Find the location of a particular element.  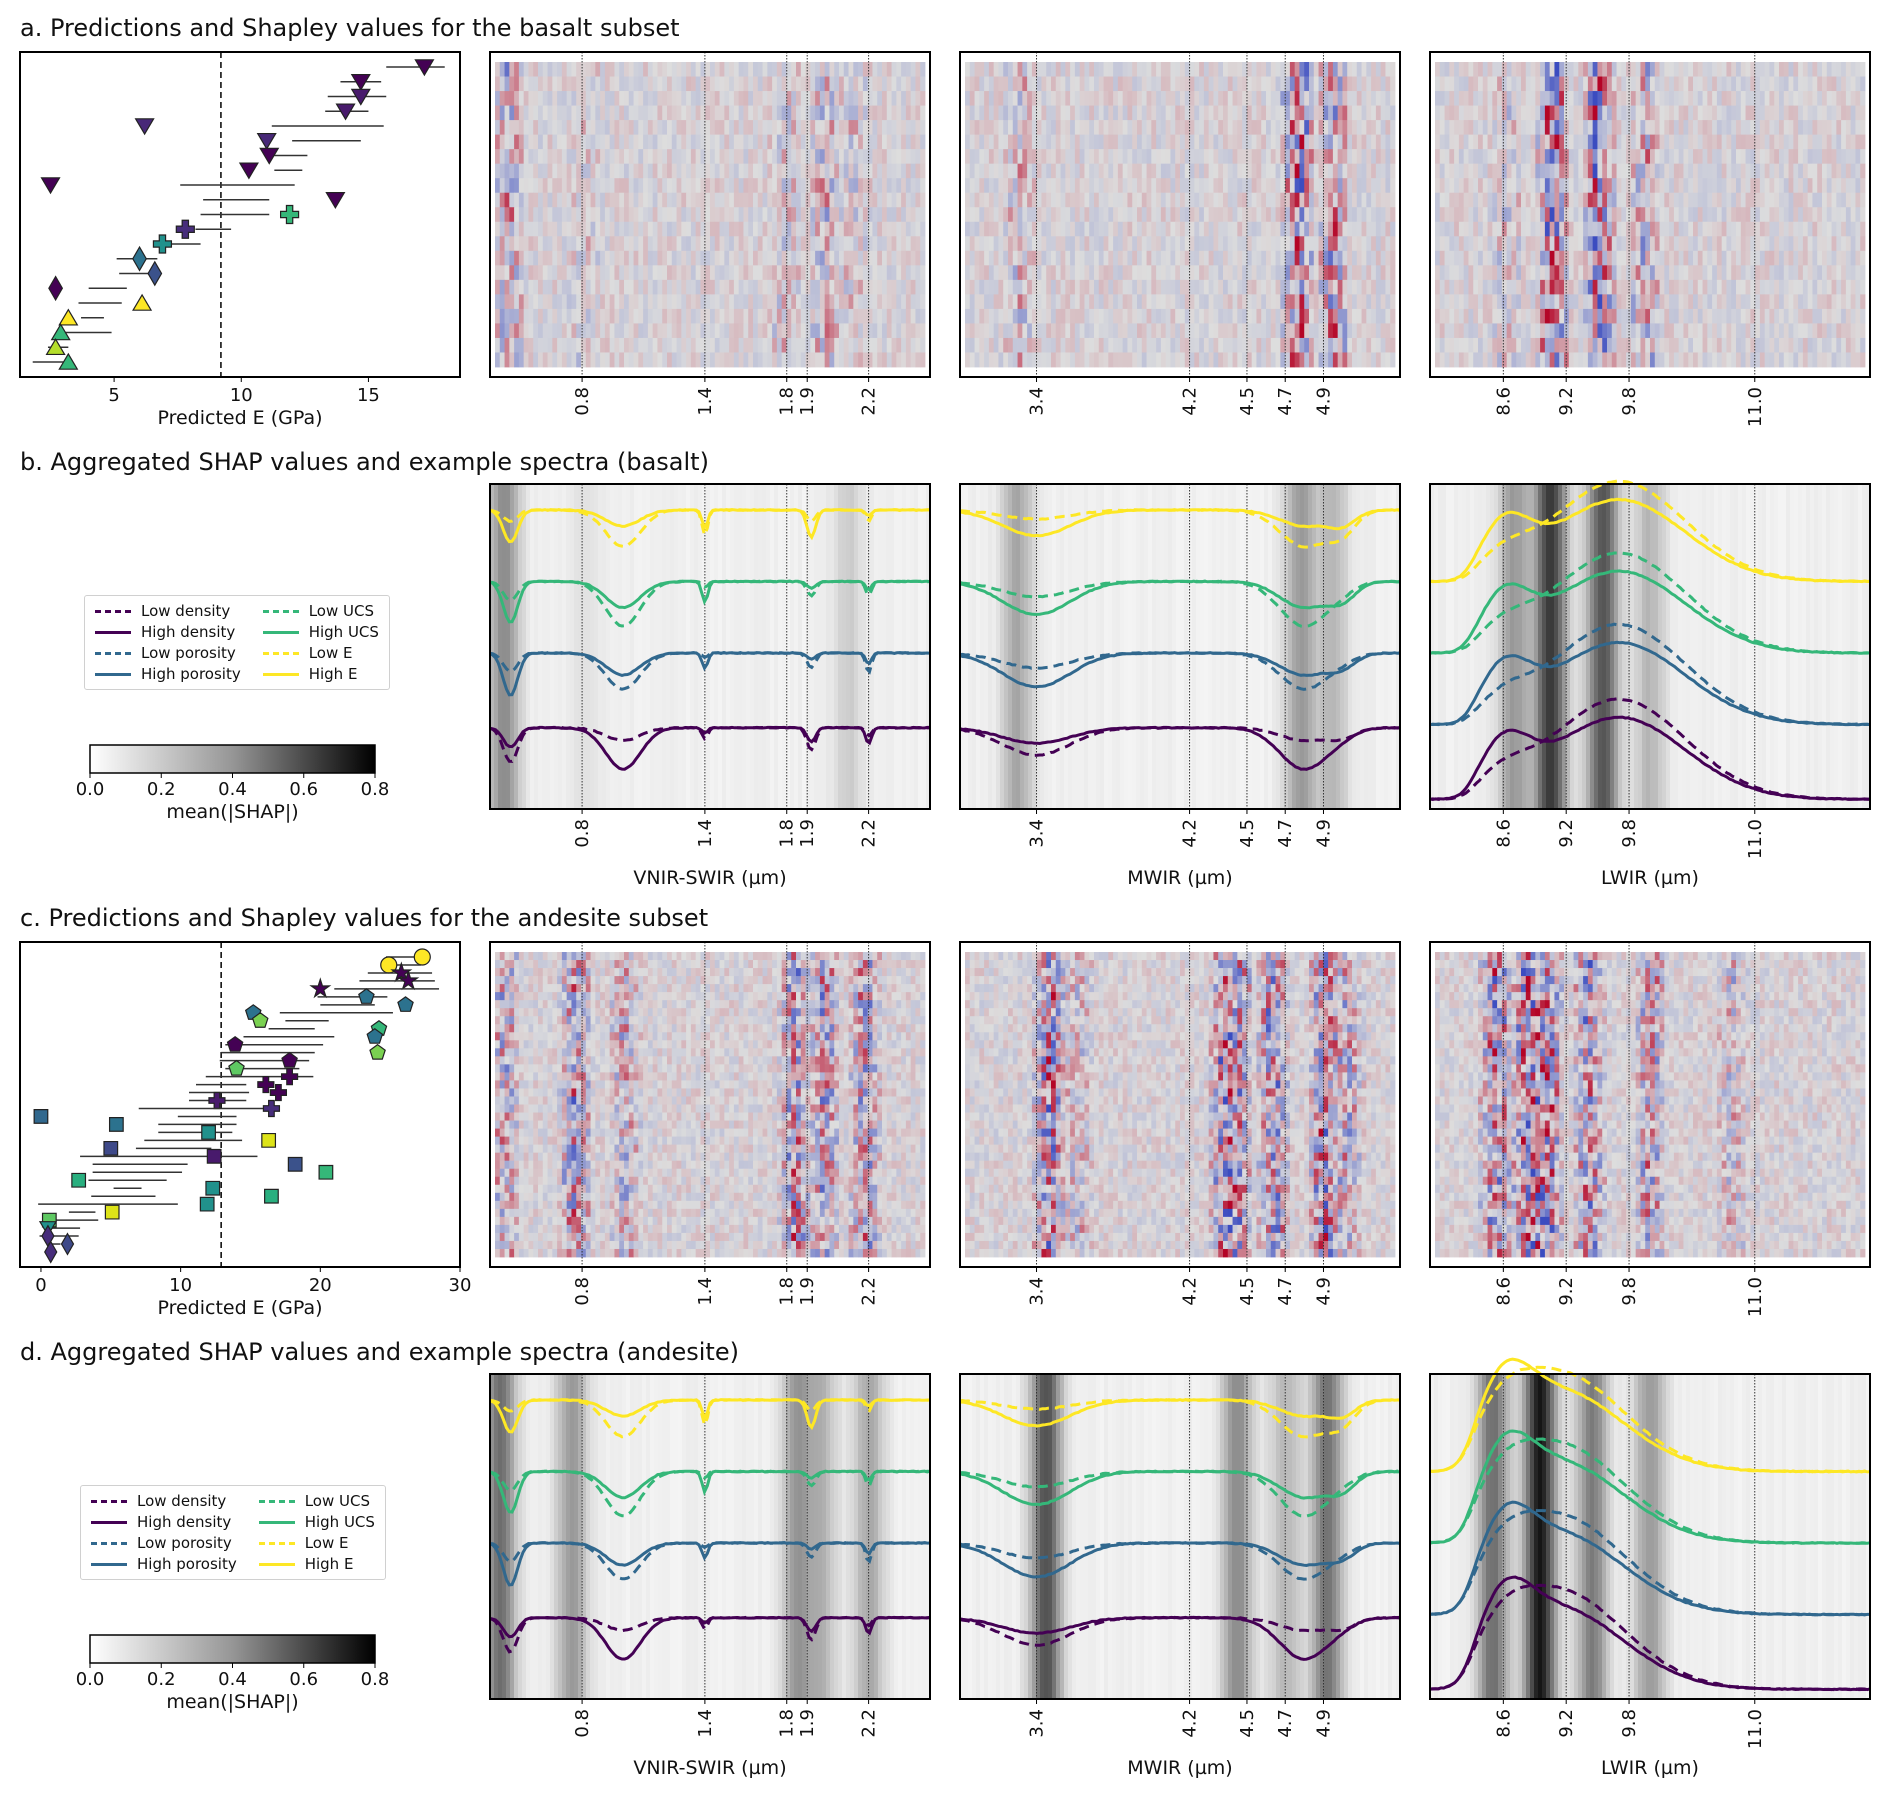

x-tick-label: 10 is located at coordinates (180, 1285).